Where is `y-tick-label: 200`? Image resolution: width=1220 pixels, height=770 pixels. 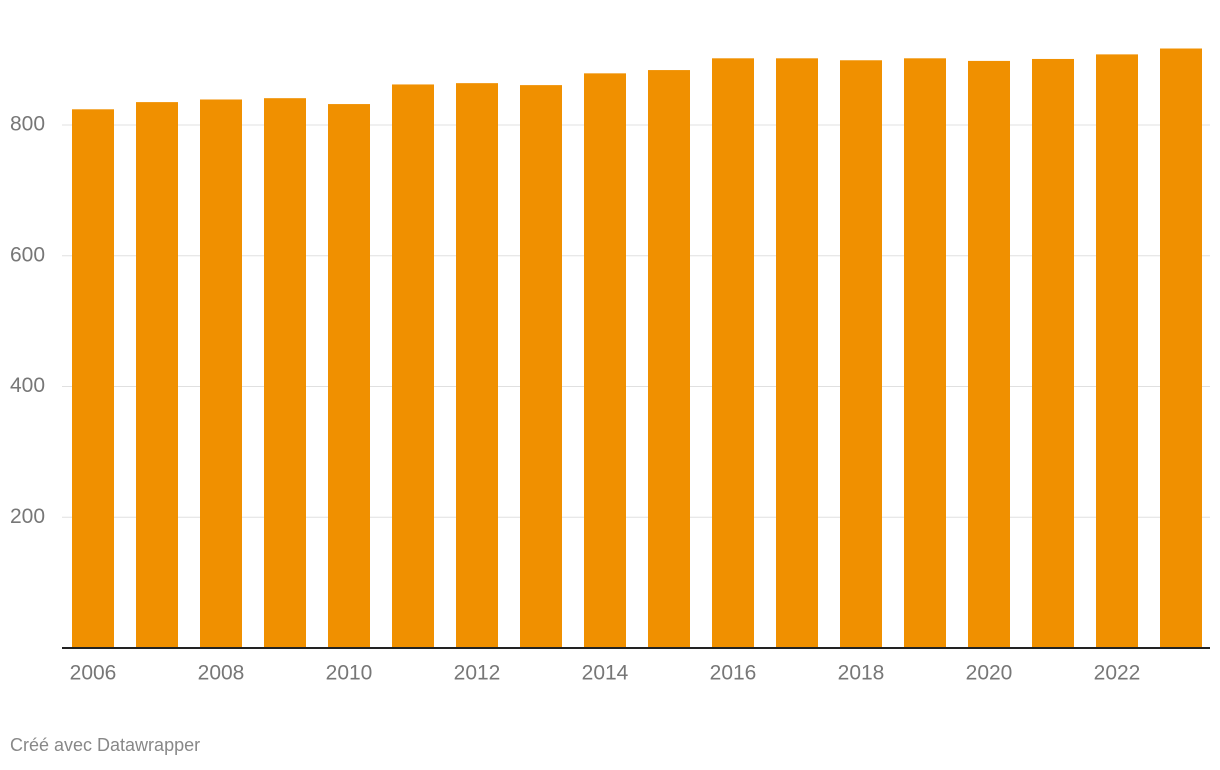 y-tick-label: 200 is located at coordinates (27, 516).